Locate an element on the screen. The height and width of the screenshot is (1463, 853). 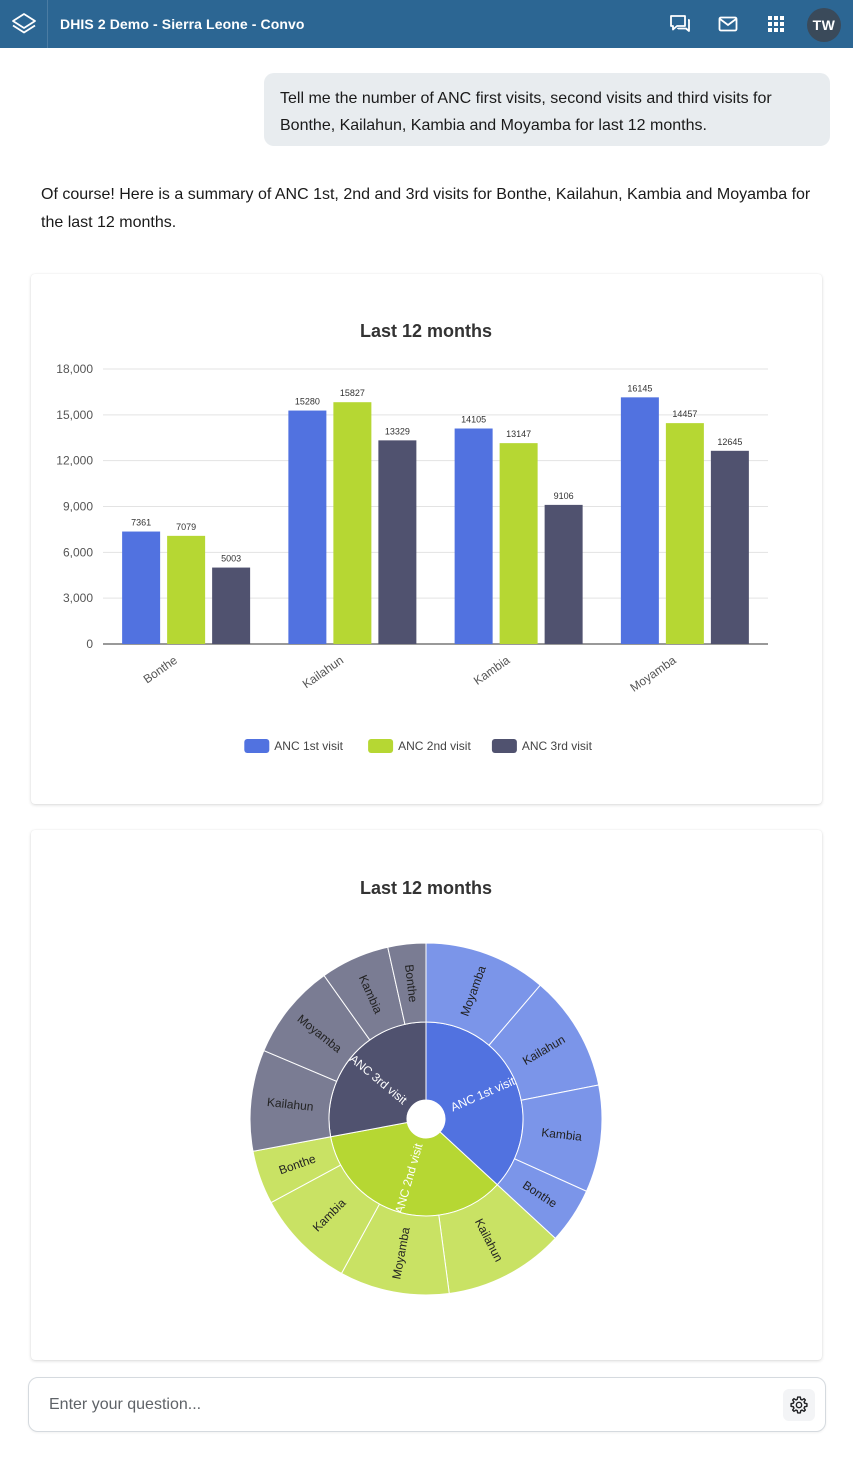
sunburst-outer-label: Bonthe is located at coordinates (411, 984).